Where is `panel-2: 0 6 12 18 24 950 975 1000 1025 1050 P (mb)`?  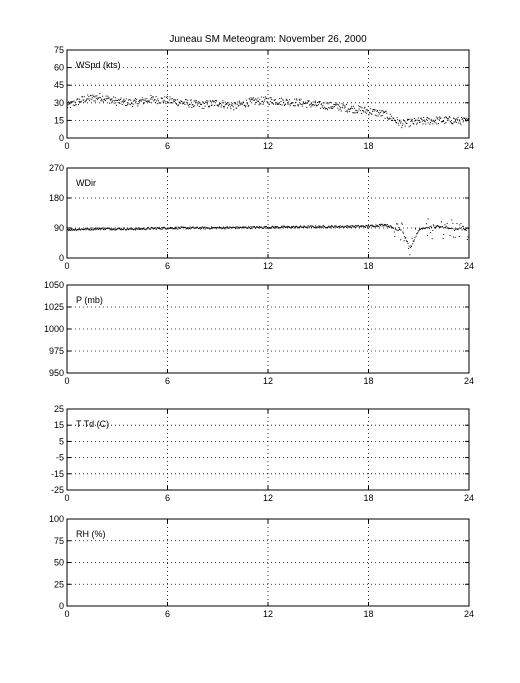 panel-2: 0 6 12 18 24 950 975 1000 1025 1050 P (mb) is located at coordinates (259, 333).